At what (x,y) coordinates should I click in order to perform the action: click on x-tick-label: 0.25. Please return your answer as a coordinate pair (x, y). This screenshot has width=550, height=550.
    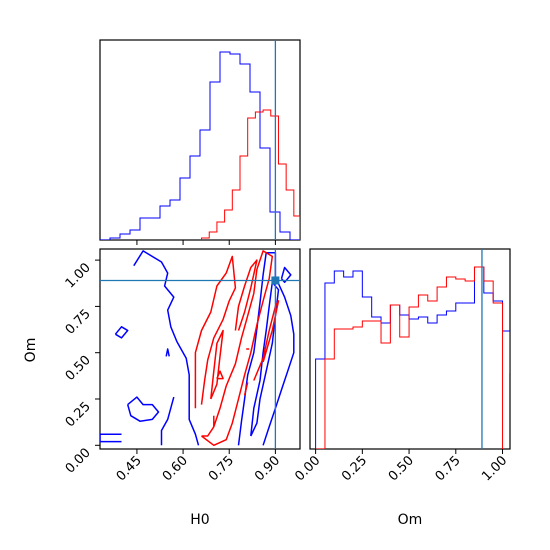
    Looking at the image, I should click on (354, 468).